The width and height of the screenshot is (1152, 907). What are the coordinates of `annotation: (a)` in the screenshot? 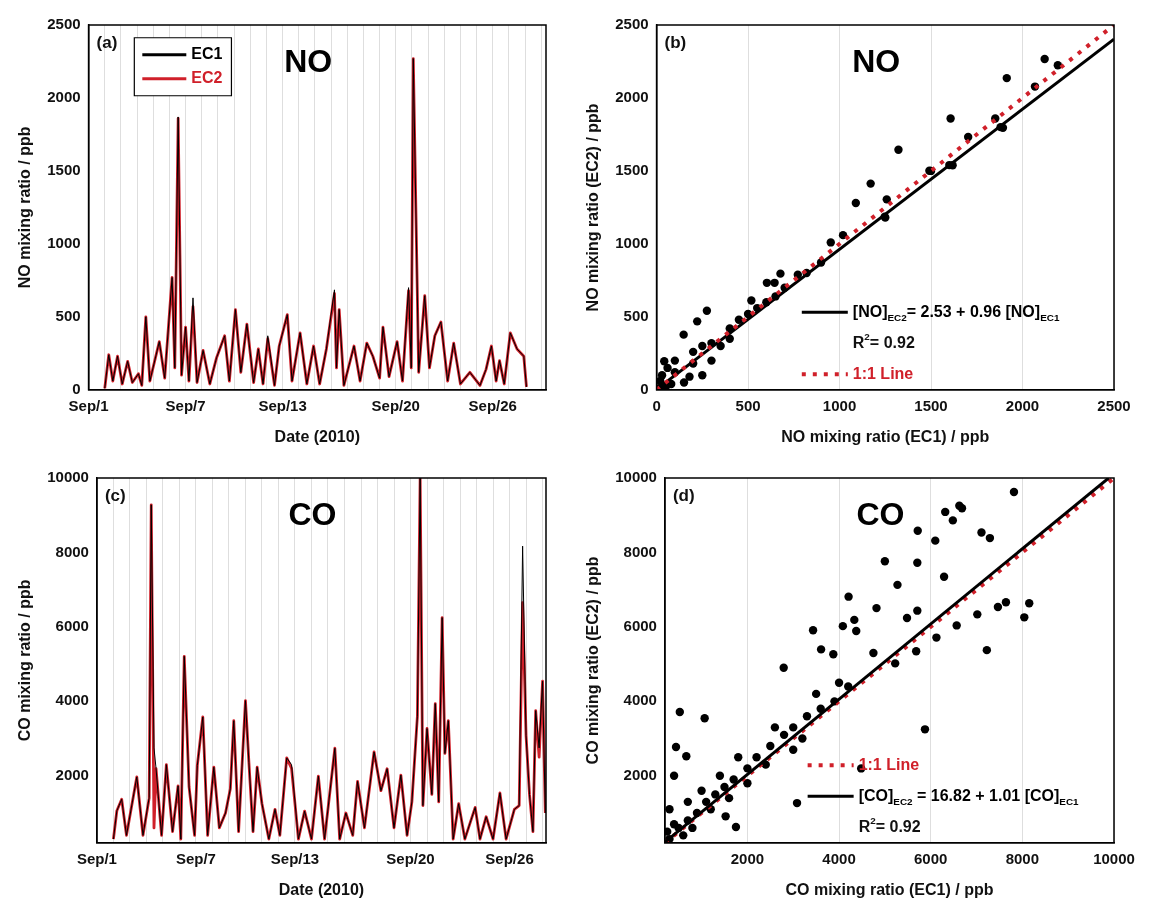 It's located at (107, 42).